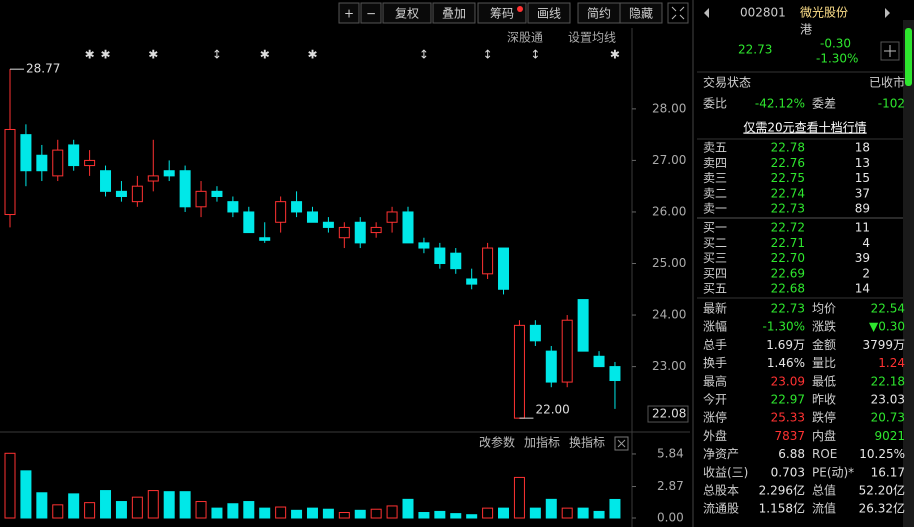 The height and width of the screenshot is (527, 914). Describe the element at coordinates (824, 13) in the screenshot. I see `stock-name: 微光股份` at that location.